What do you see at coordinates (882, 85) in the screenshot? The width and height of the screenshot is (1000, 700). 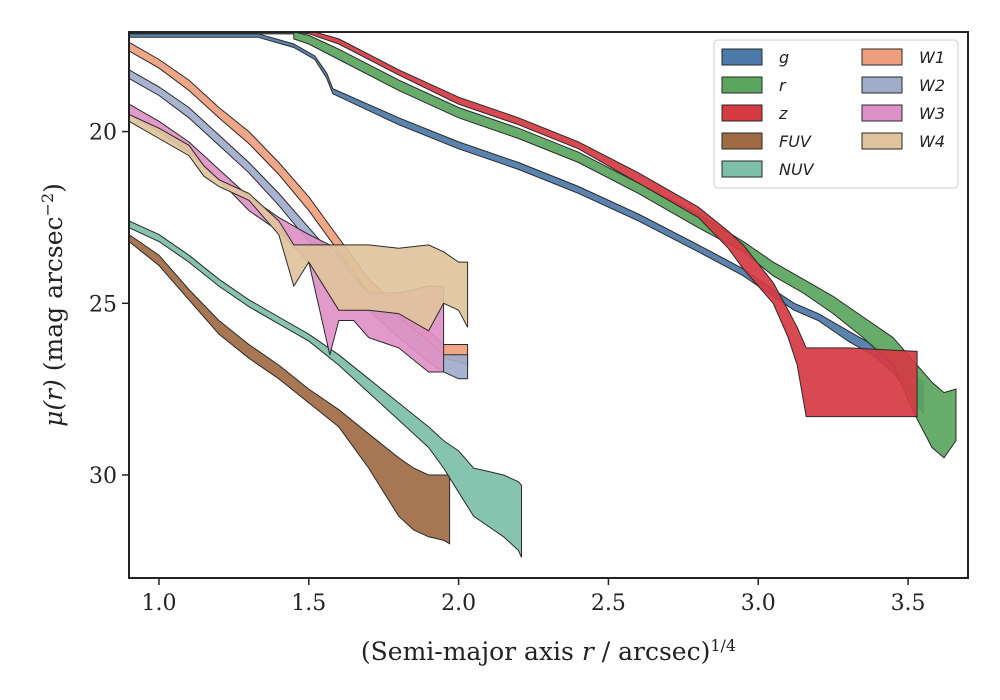 I see `legend-swatch-w2` at bounding box center [882, 85].